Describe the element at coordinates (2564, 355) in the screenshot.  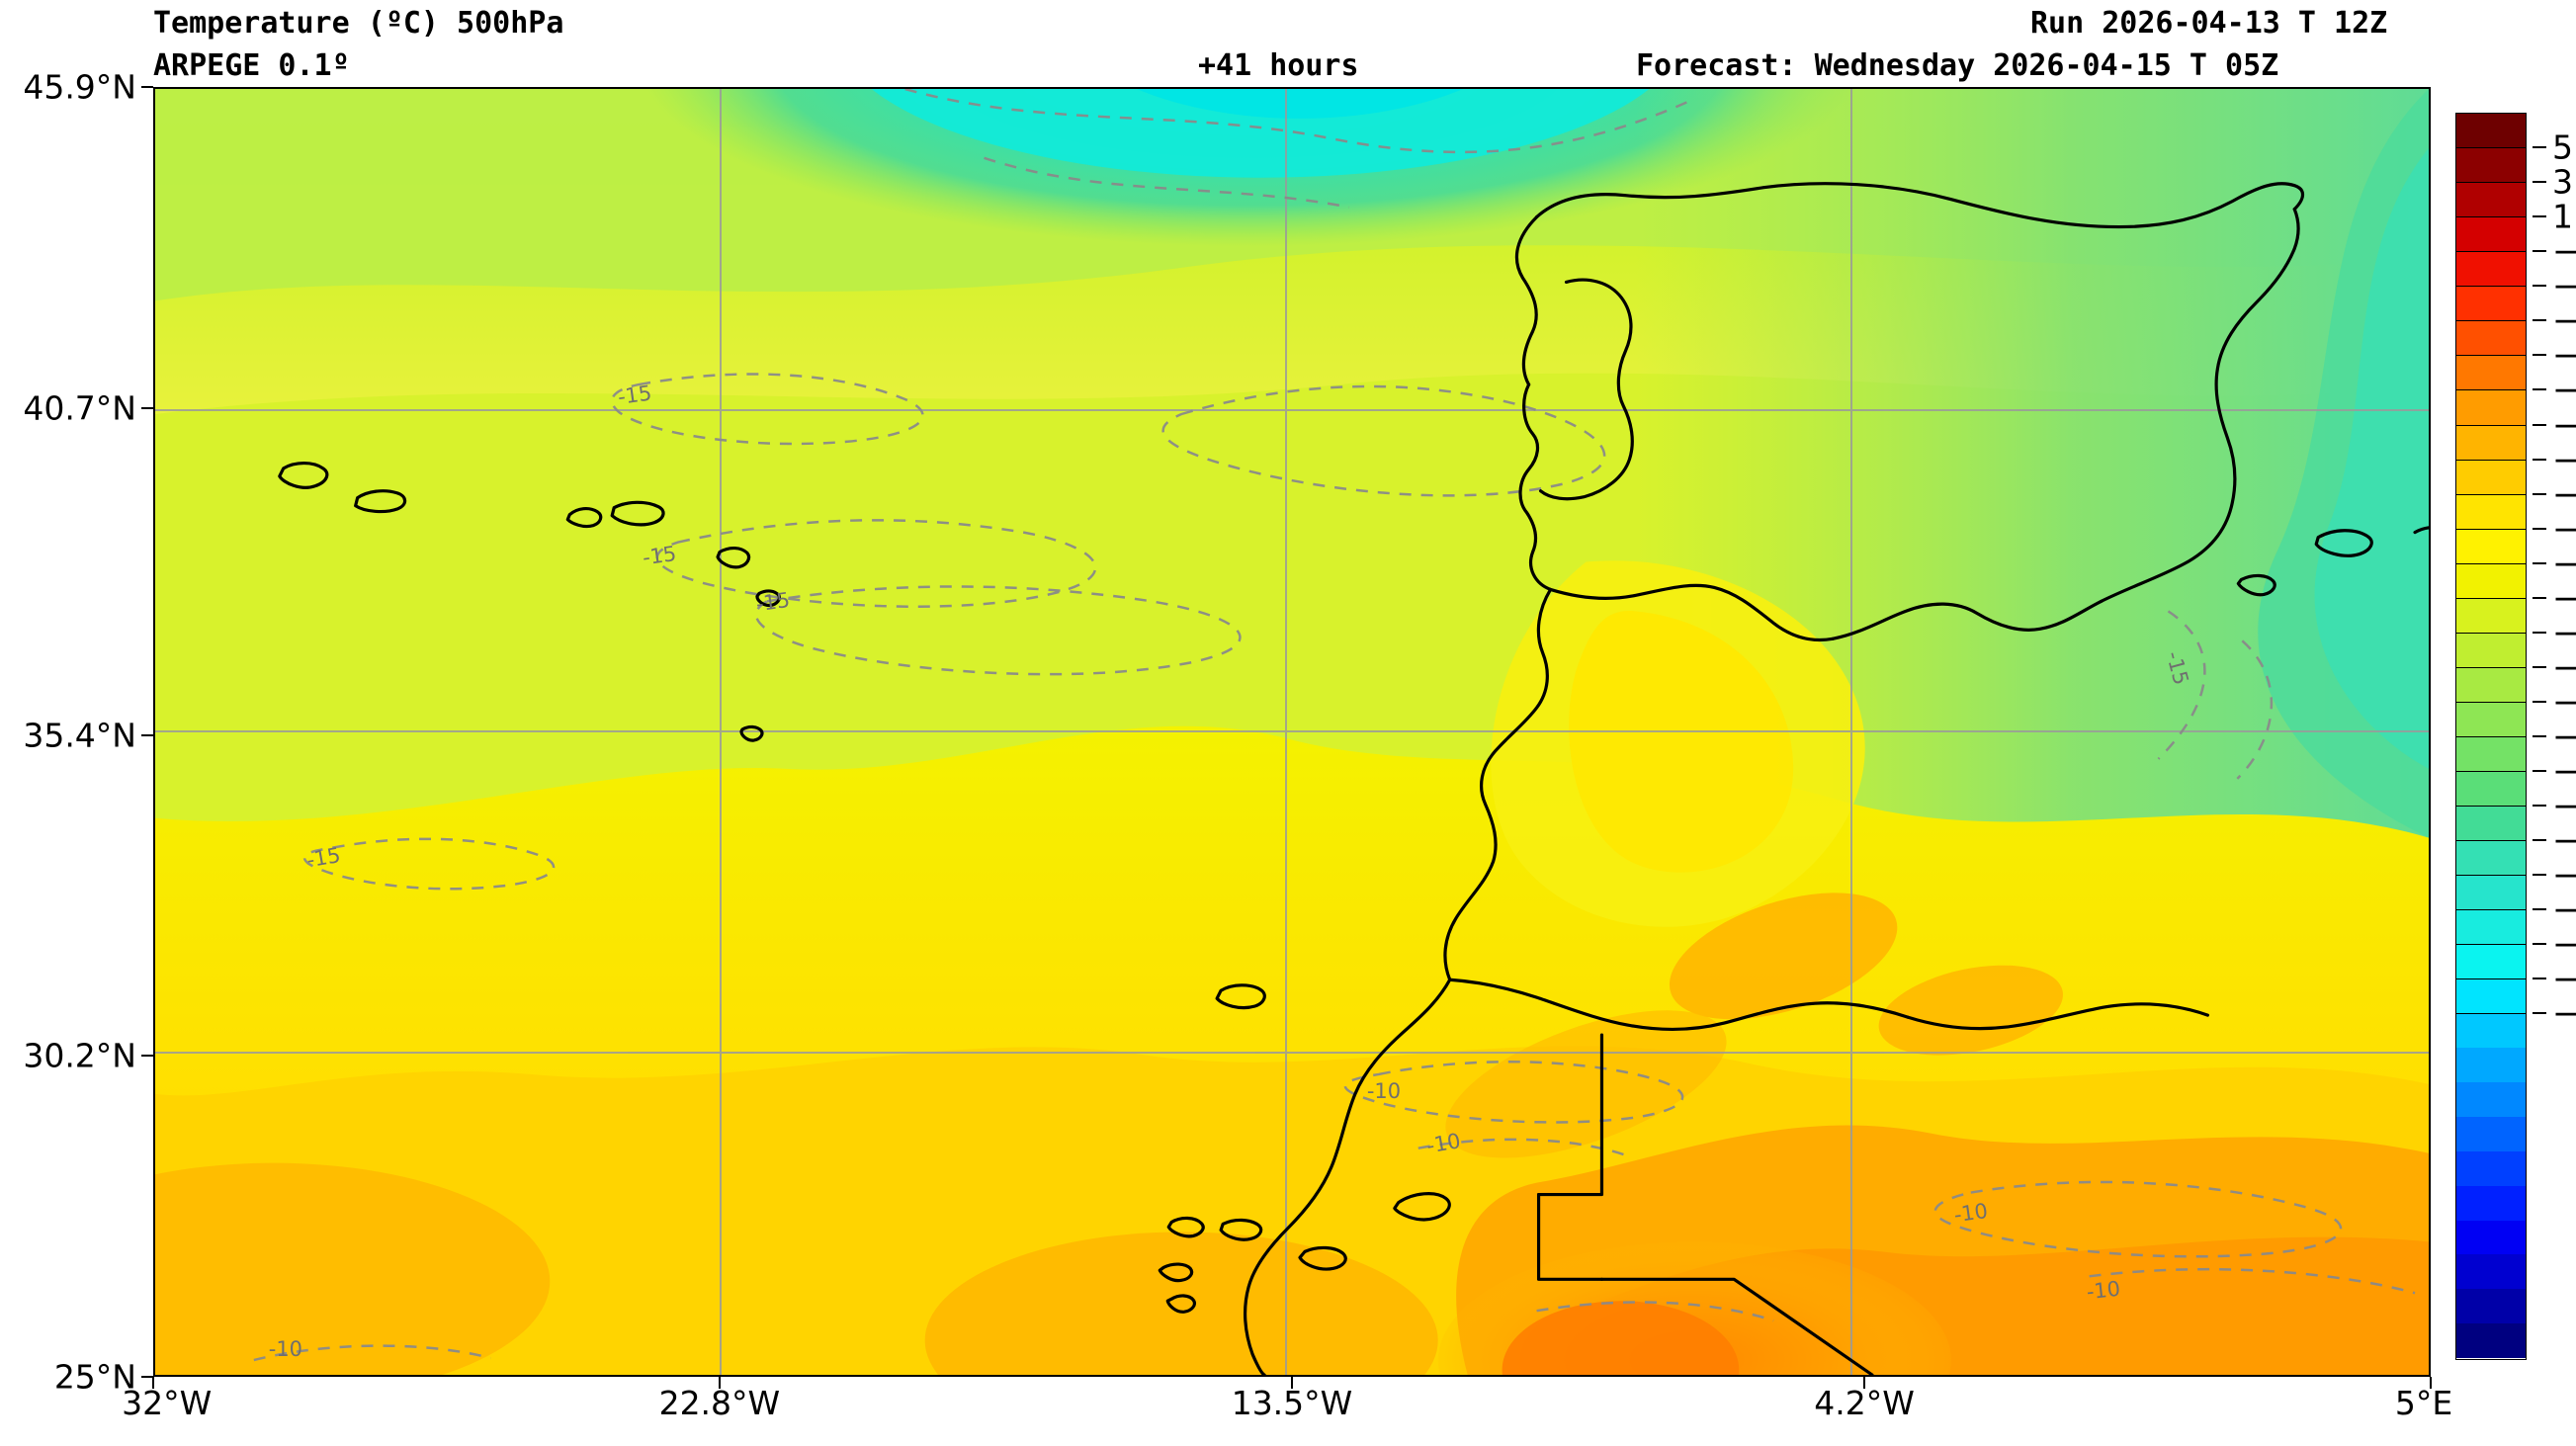
I see `colorbar-tick-label: −7` at that location.